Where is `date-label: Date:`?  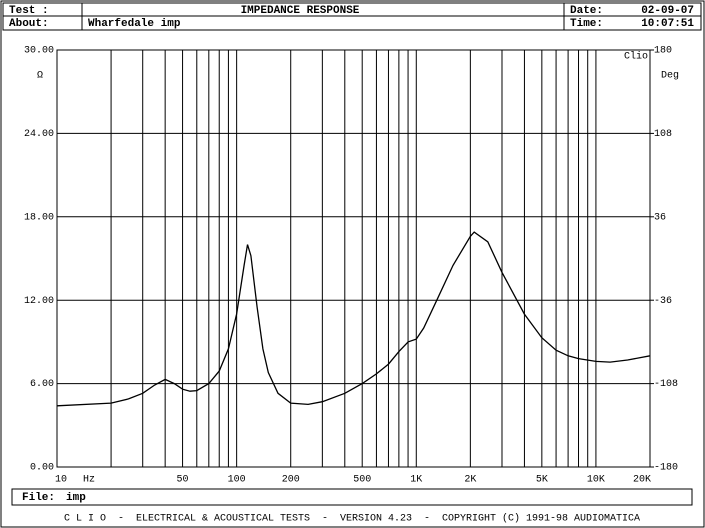
date-label: Date: is located at coordinates (586, 11).